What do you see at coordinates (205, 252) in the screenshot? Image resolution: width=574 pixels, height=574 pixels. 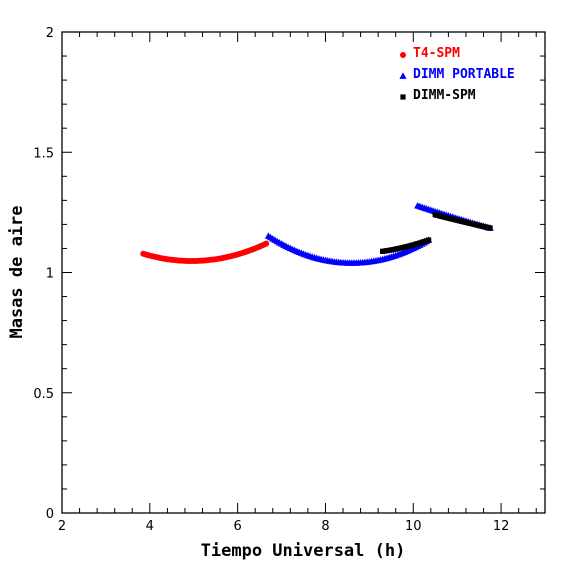 I see `series-t4-spm` at bounding box center [205, 252].